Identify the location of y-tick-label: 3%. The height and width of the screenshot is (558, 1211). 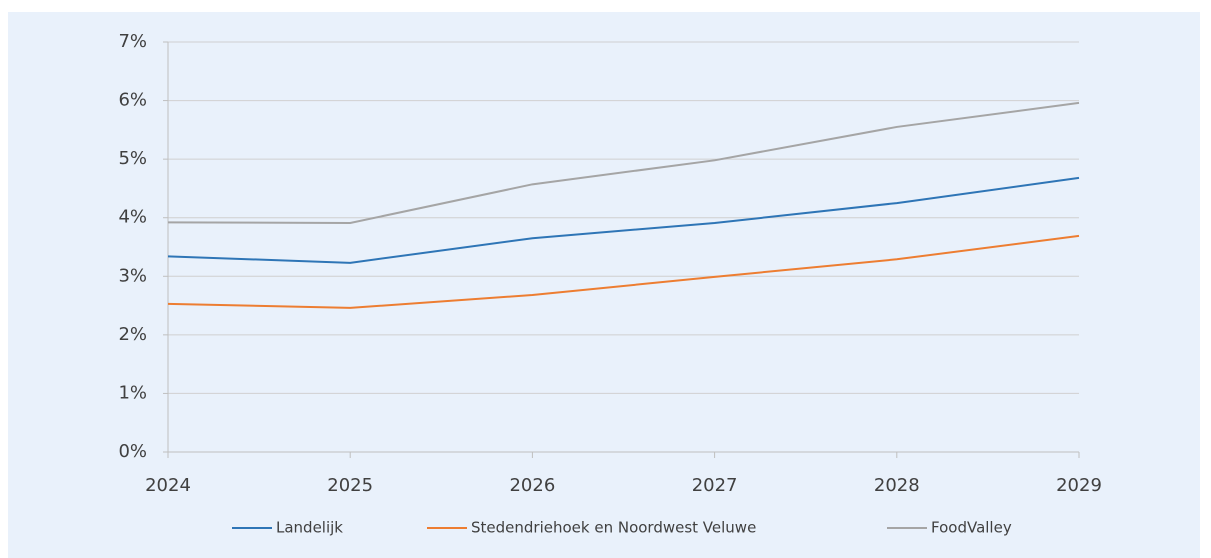
(132, 275).